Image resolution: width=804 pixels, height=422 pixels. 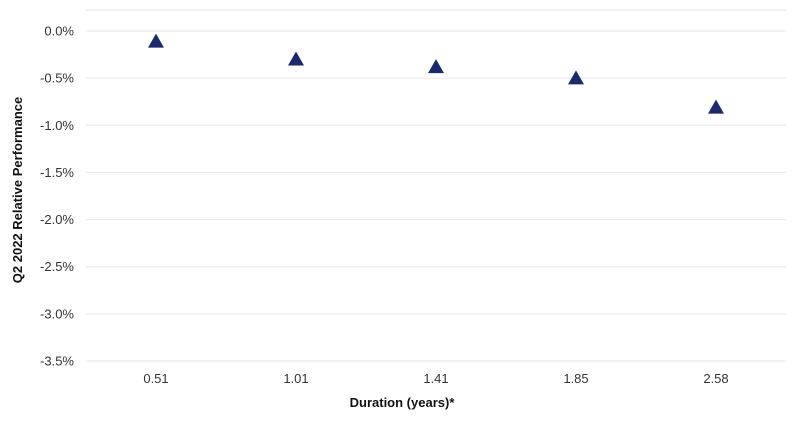 I want to click on x-tick-label: 1.41, so click(x=435, y=378).